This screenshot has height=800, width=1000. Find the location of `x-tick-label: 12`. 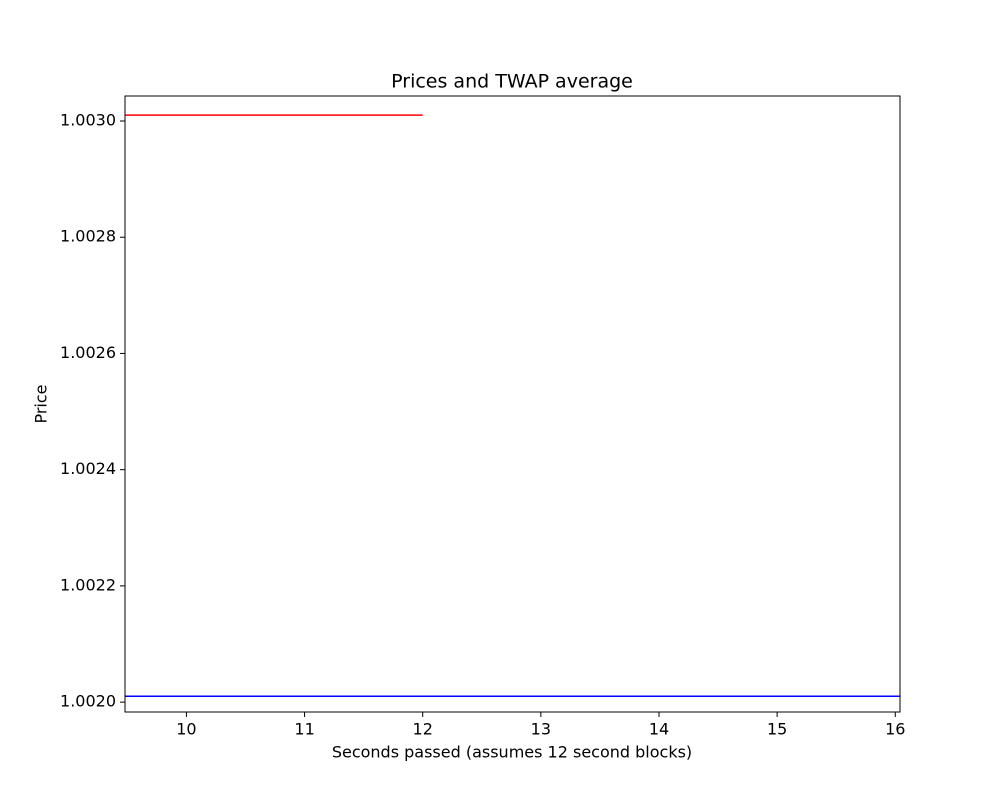

x-tick-label: 12 is located at coordinates (423, 729).